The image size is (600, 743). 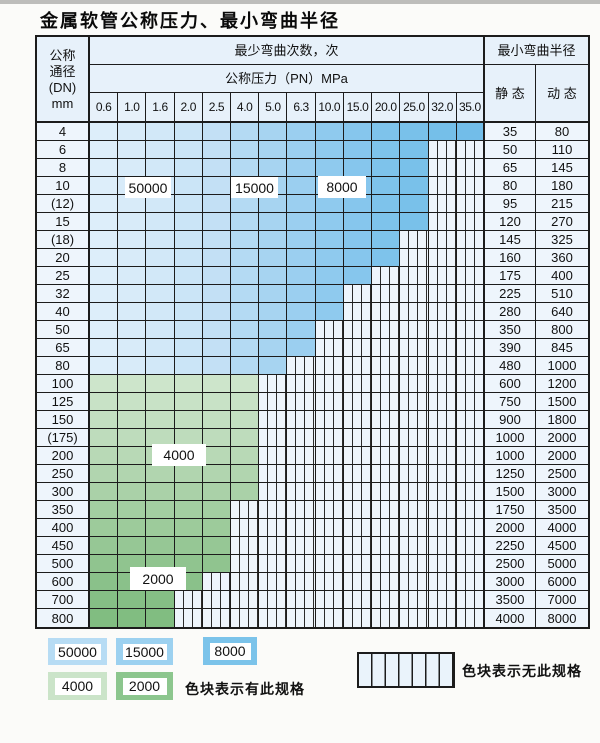 I want to click on static-value-cell: 4000, so click(x=510, y=618).